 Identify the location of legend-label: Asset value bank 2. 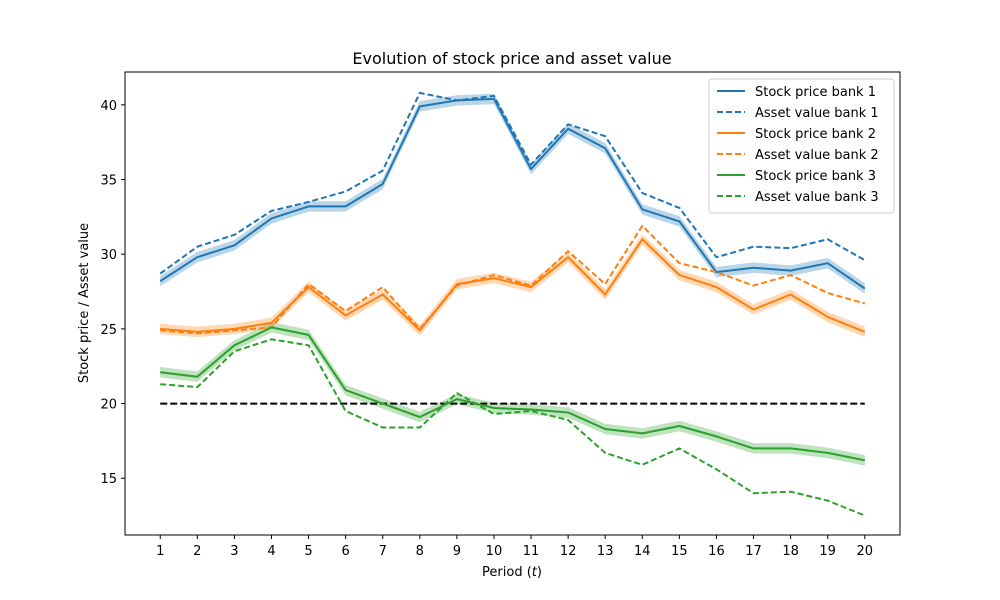
(817, 155).